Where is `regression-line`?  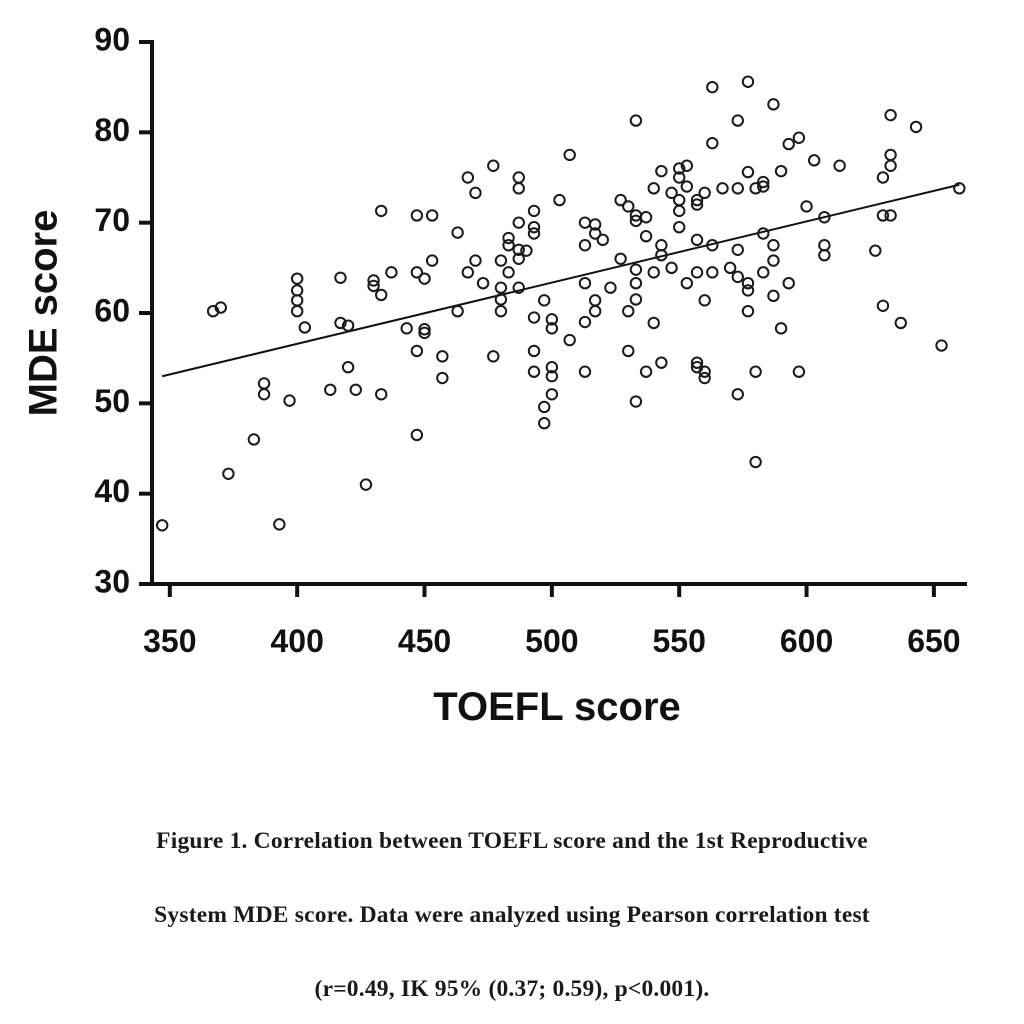
regression-line is located at coordinates (560, 280).